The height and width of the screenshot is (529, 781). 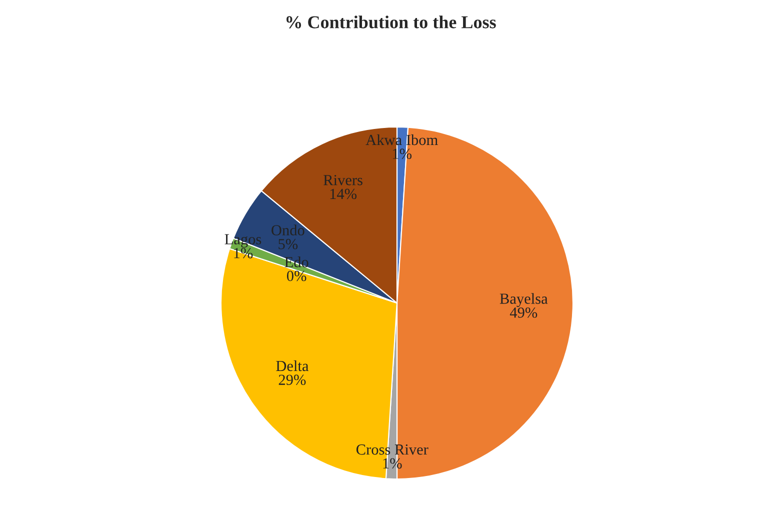 What do you see at coordinates (292, 380) in the screenshot?
I see `data-label: 29%` at bounding box center [292, 380].